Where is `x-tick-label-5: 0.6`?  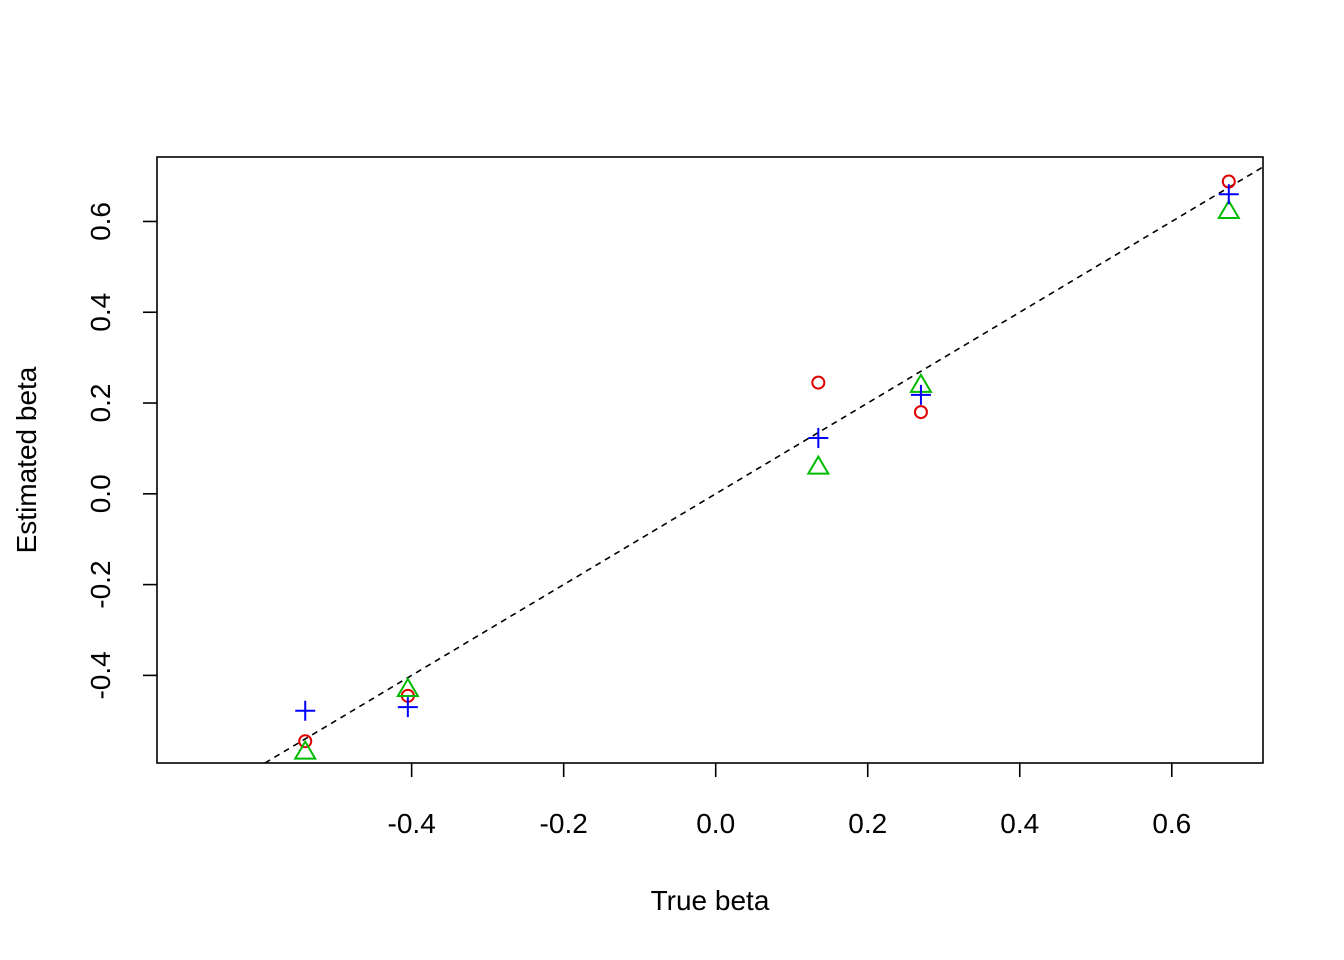 x-tick-label-5: 0.6 is located at coordinates (1171, 823).